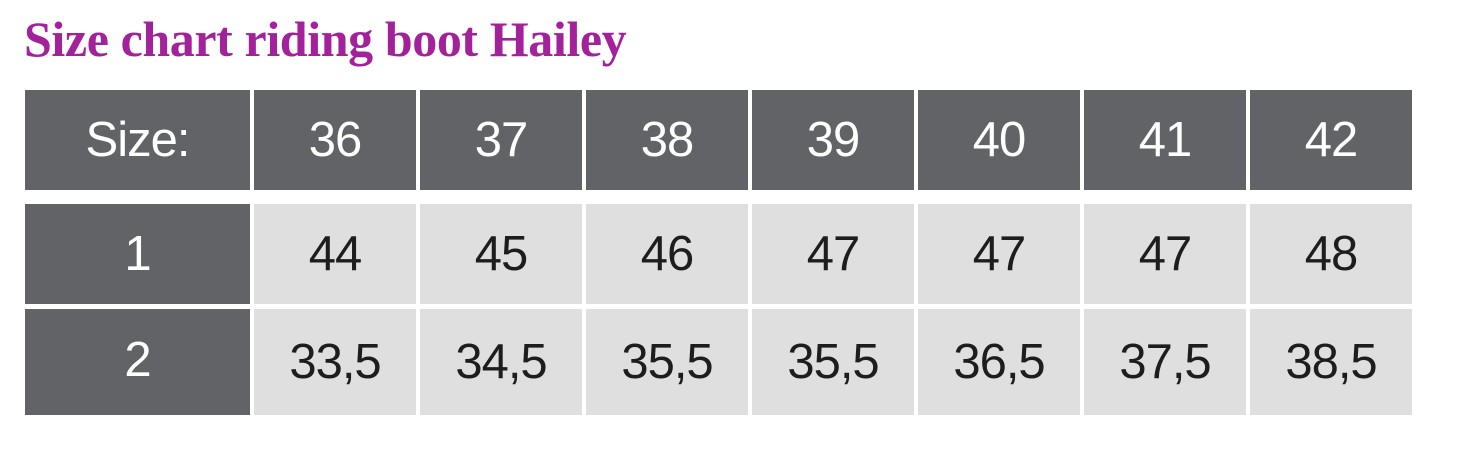 This screenshot has width=1464, height=462. Describe the element at coordinates (999, 140) in the screenshot. I see `header-cell-size-40: 40` at that location.